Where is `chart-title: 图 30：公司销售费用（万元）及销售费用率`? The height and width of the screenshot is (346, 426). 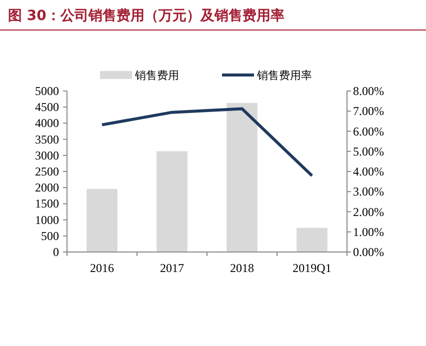 chart-title: 图 30：公司销售费用（万元）及销售费用率 is located at coordinates (146, 15).